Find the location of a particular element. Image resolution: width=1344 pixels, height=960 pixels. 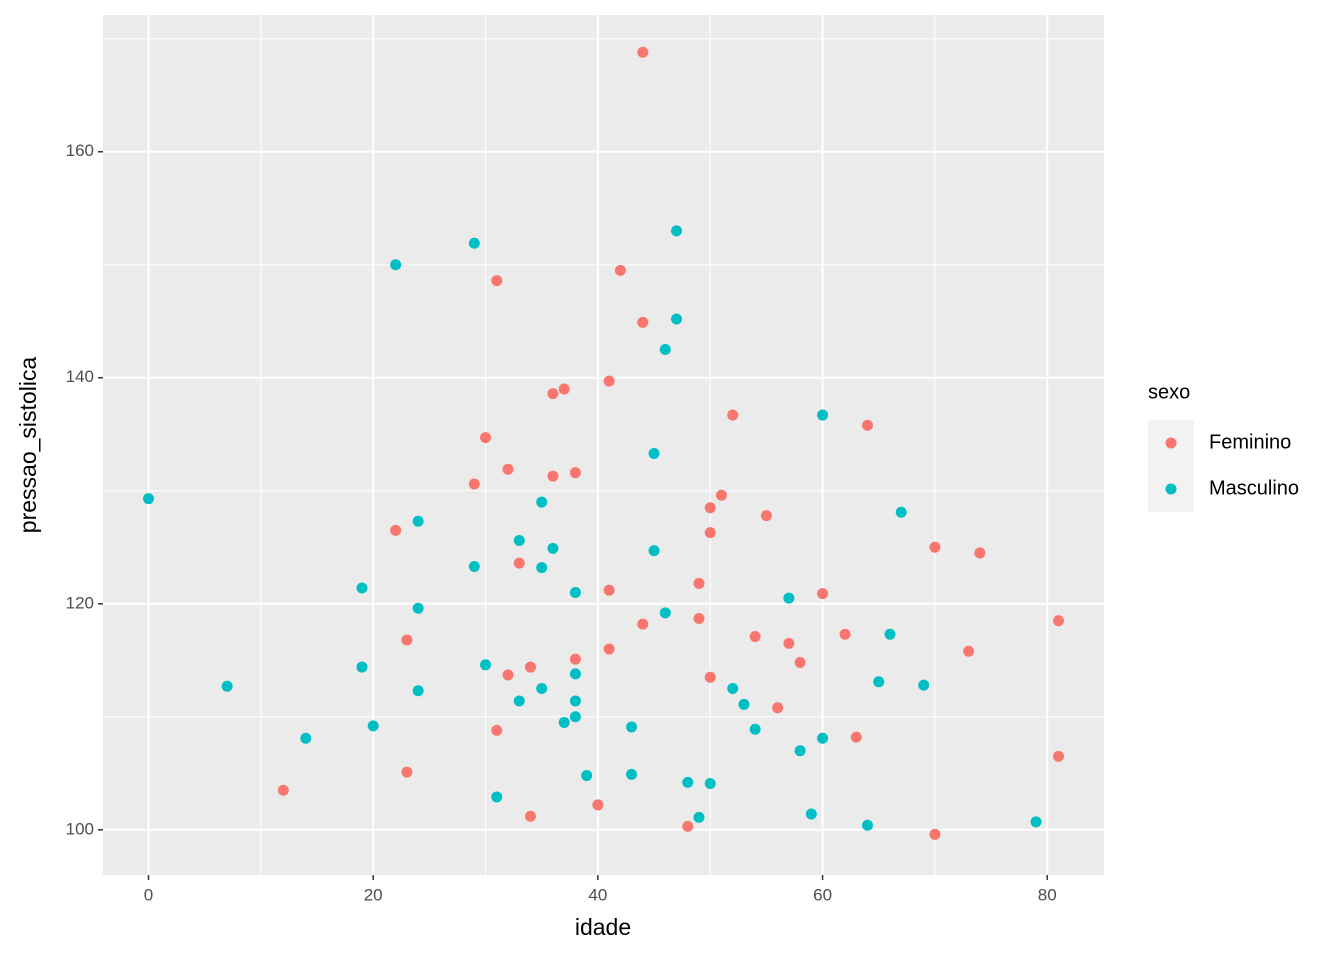

y-tick-label: 140 is located at coordinates (80, 376).